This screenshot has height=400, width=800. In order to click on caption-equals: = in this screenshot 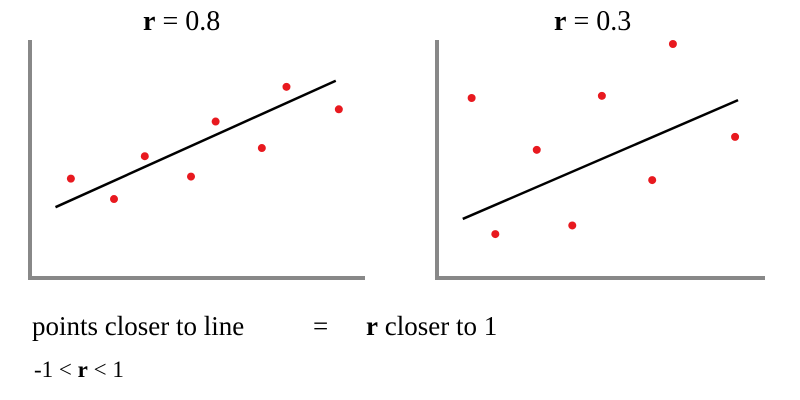, I will do `click(320, 326)`.